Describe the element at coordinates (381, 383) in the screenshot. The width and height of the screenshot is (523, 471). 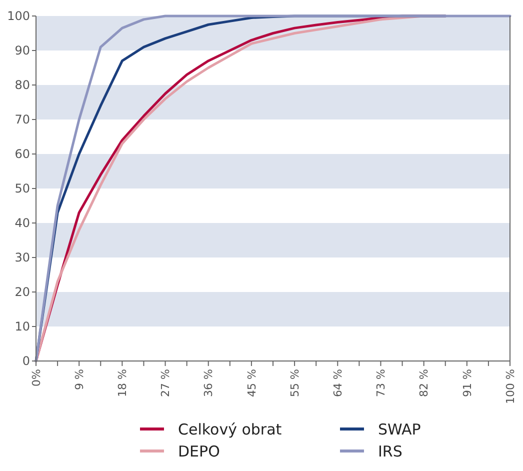
I see `x-tick-label: 73 %` at that location.